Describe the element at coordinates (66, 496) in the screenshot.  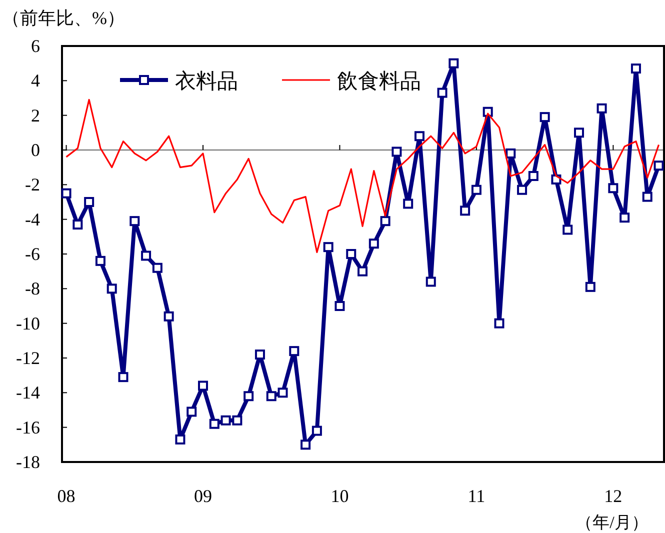
I see `x-tick-label: 08` at that location.